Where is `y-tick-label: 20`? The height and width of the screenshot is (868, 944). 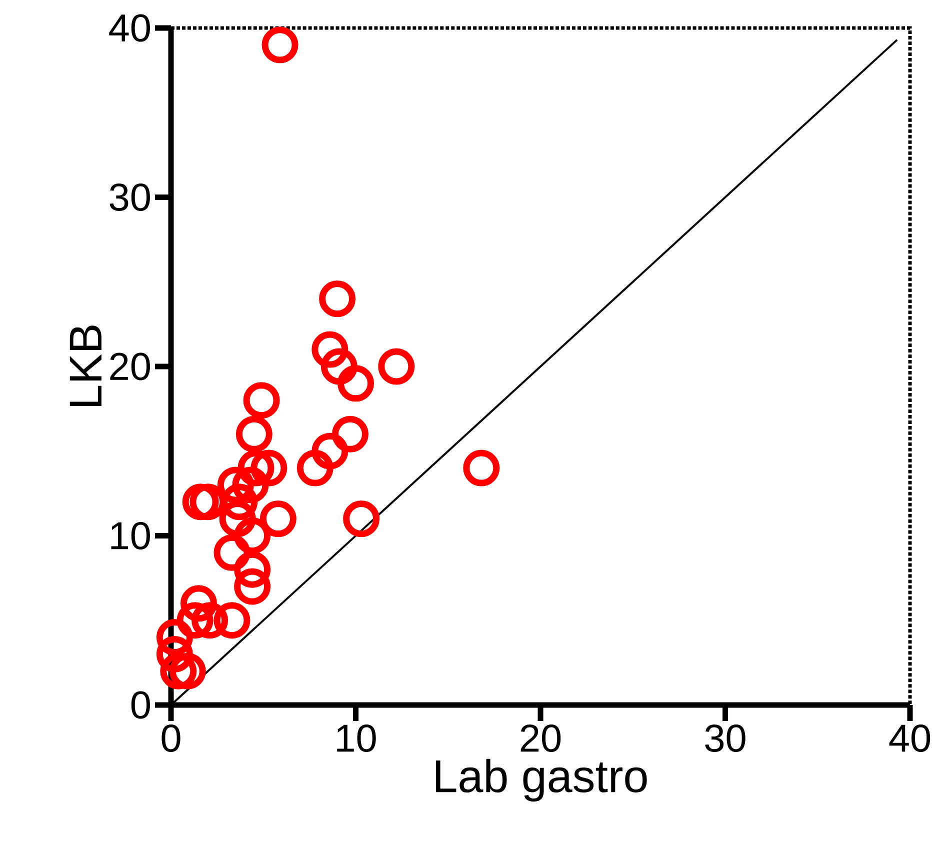
y-tick-label: 20 is located at coordinates (130, 366).